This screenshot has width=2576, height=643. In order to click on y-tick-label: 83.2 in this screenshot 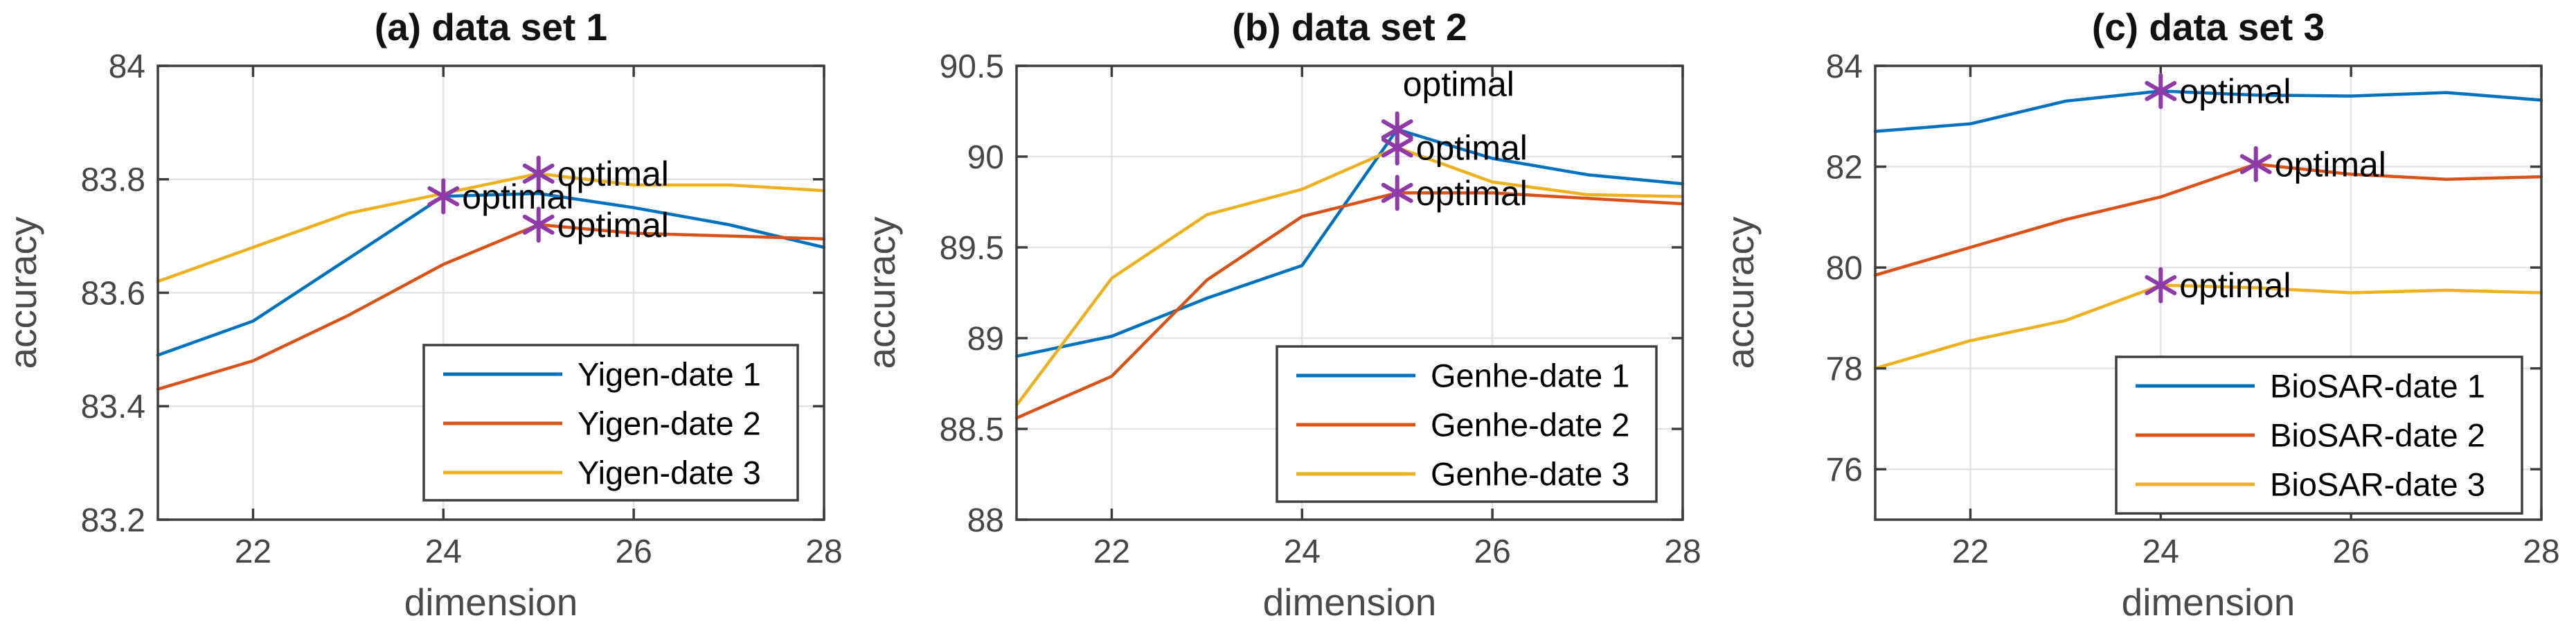, I will do `click(113, 520)`.